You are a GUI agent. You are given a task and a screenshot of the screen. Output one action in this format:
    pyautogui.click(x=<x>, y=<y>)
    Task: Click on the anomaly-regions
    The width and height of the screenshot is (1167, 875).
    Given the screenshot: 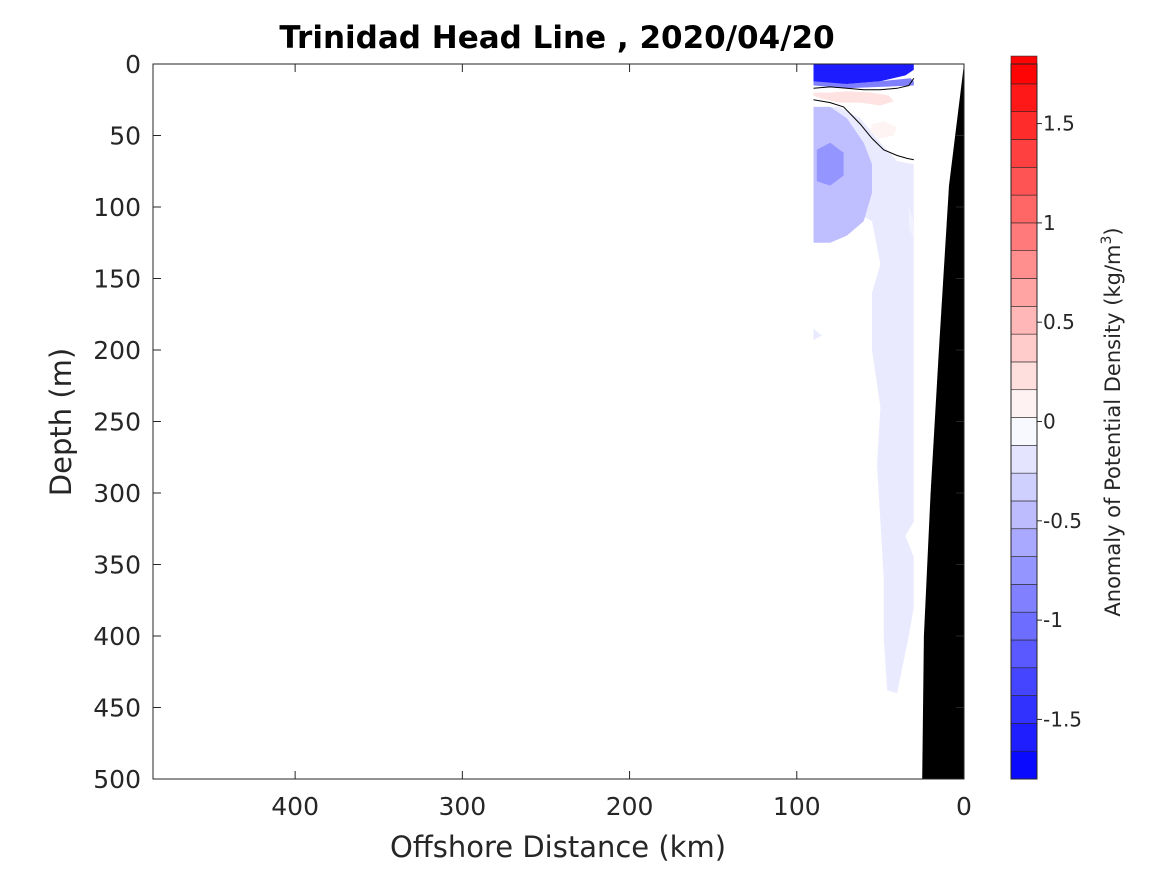 What is the action you would take?
    pyautogui.click(x=863, y=379)
    